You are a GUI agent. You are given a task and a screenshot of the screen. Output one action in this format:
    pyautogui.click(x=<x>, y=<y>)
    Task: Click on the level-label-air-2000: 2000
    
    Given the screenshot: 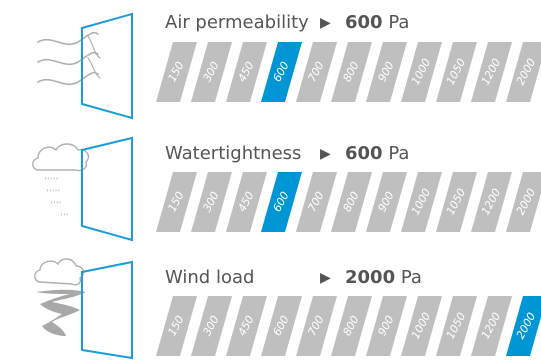 What is the action you would take?
    pyautogui.click(x=526, y=71)
    